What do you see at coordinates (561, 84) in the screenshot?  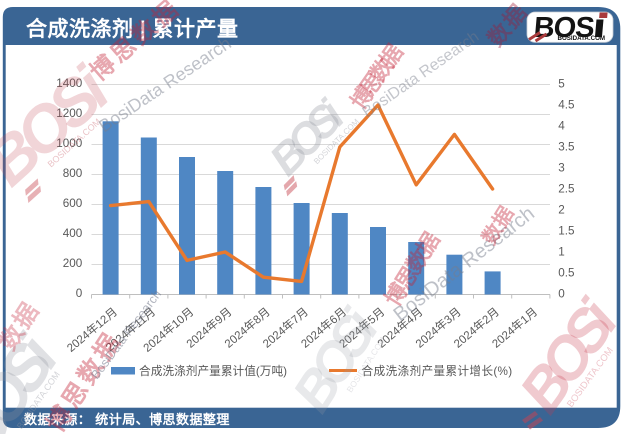 I see `svg-text: 5` at bounding box center [561, 84].